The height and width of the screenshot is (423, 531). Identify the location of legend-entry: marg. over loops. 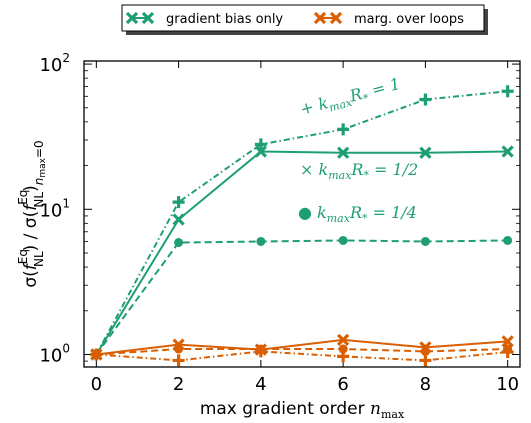
(388, 19).